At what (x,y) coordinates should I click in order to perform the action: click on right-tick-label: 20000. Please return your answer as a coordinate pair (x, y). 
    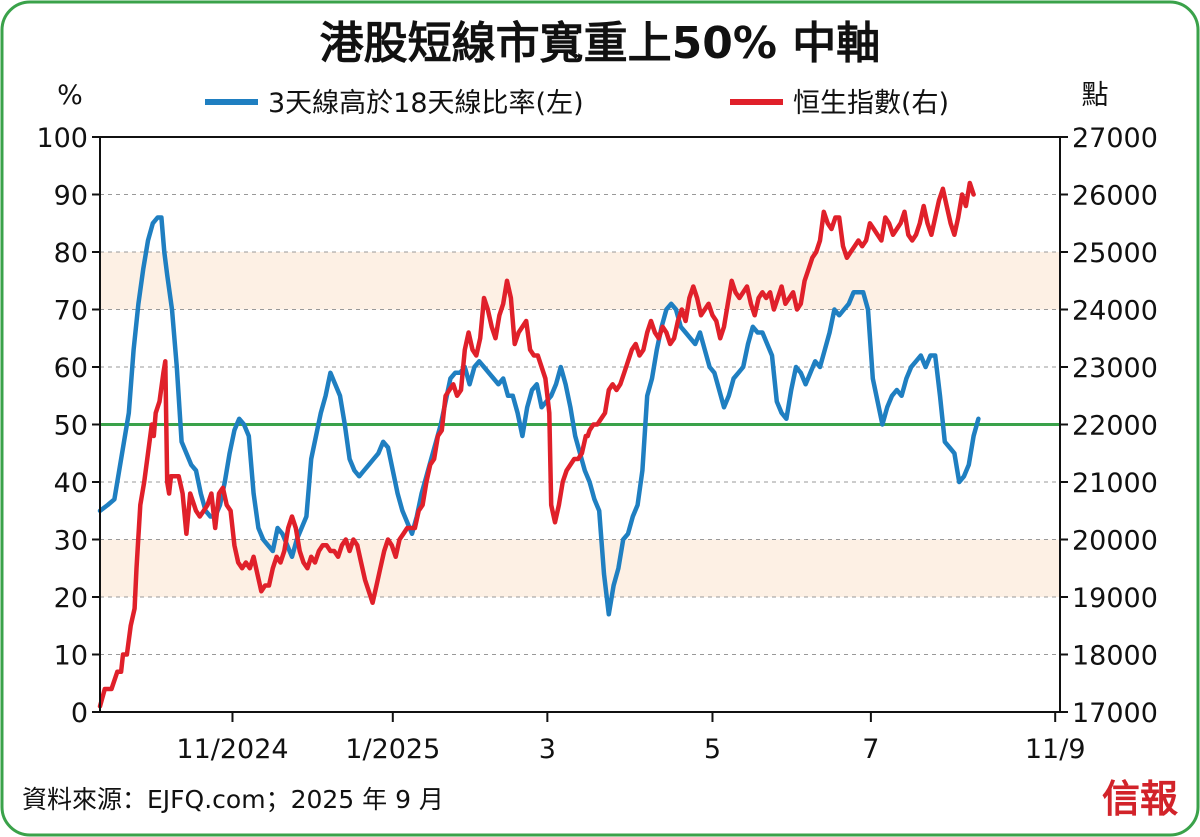
    Looking at the image, I should click on (1115, 541).